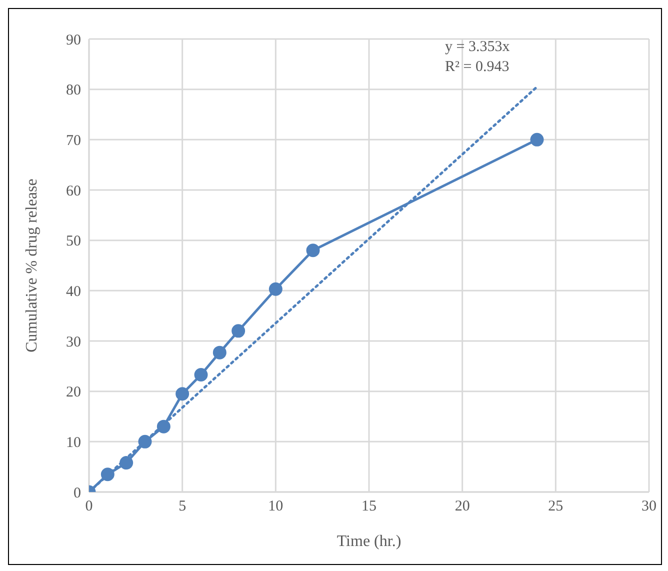 This screenshot has height=571, width=668. I want to click on x-axis-title: Time (hr.), so click(369, 541).